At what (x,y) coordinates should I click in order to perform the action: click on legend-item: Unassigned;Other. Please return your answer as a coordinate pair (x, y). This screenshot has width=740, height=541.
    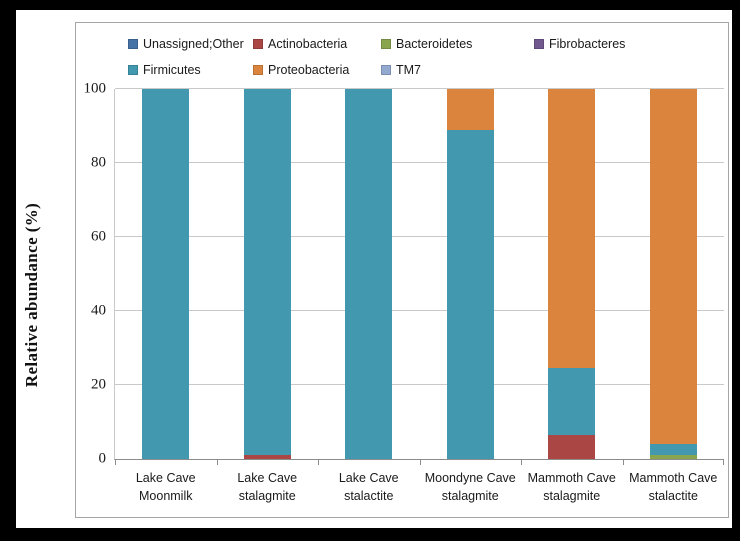
    Looking at the image, I should click on (186, 44).